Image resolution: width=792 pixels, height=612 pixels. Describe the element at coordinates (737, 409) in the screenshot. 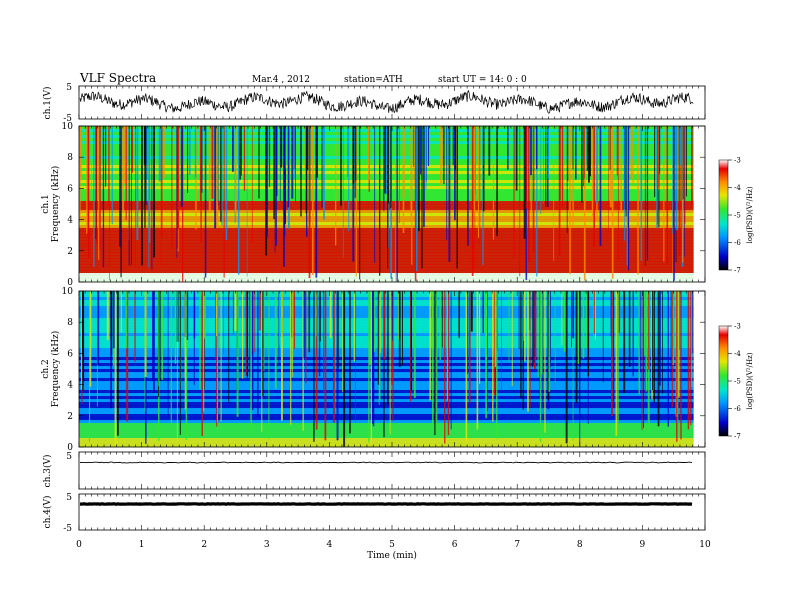

I see `colorbar-tick-label: -6` at that location.